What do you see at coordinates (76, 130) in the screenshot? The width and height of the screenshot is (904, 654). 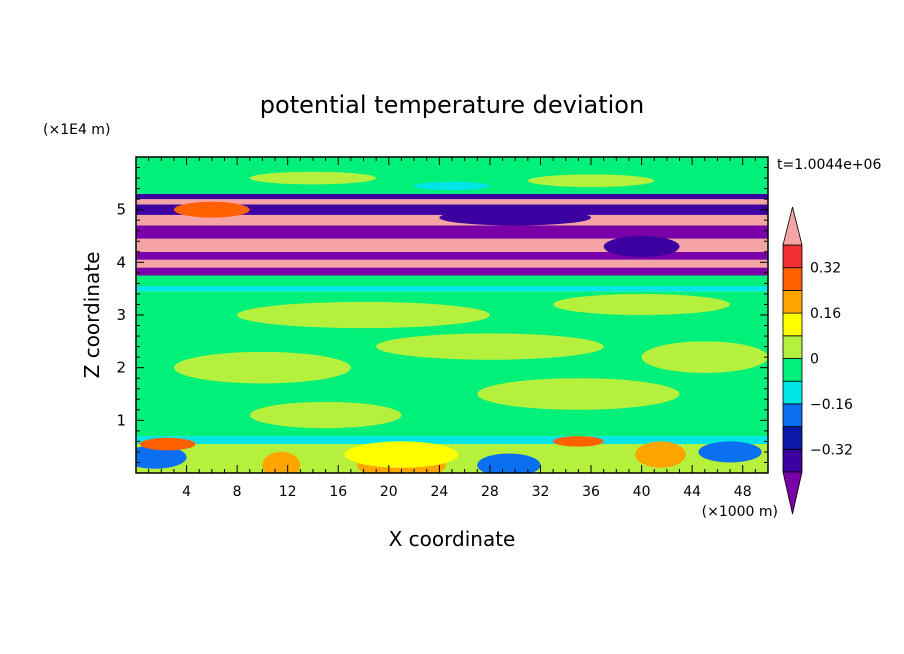 I see `y-unit-label: (×1E4 m)` at bounding box center [76, 130].